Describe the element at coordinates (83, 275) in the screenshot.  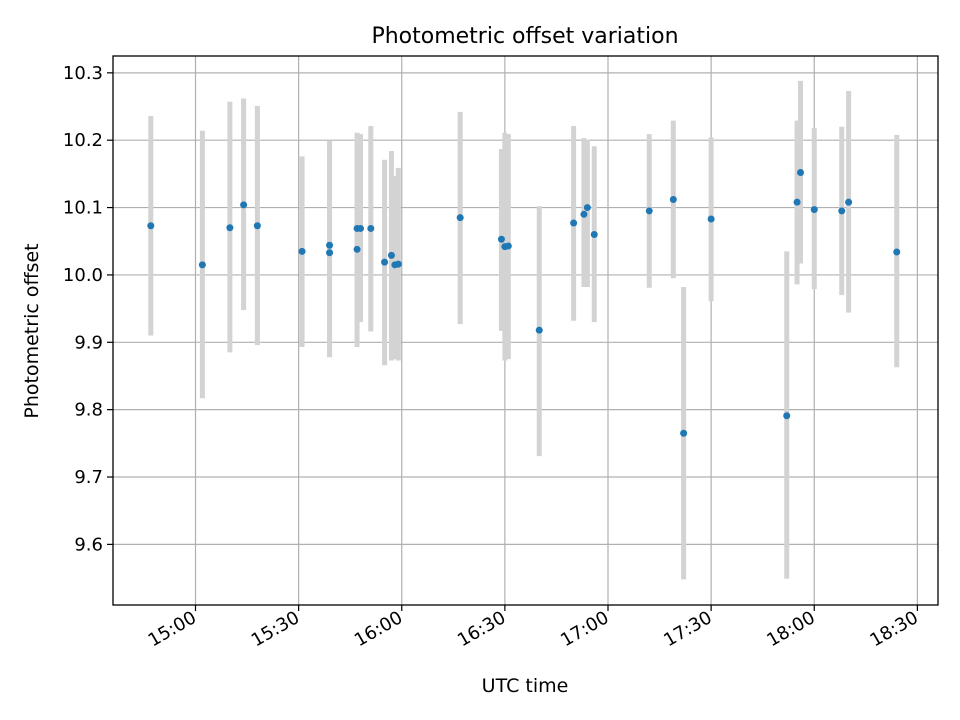
I see `y-tick-label: 10.0` at that location.